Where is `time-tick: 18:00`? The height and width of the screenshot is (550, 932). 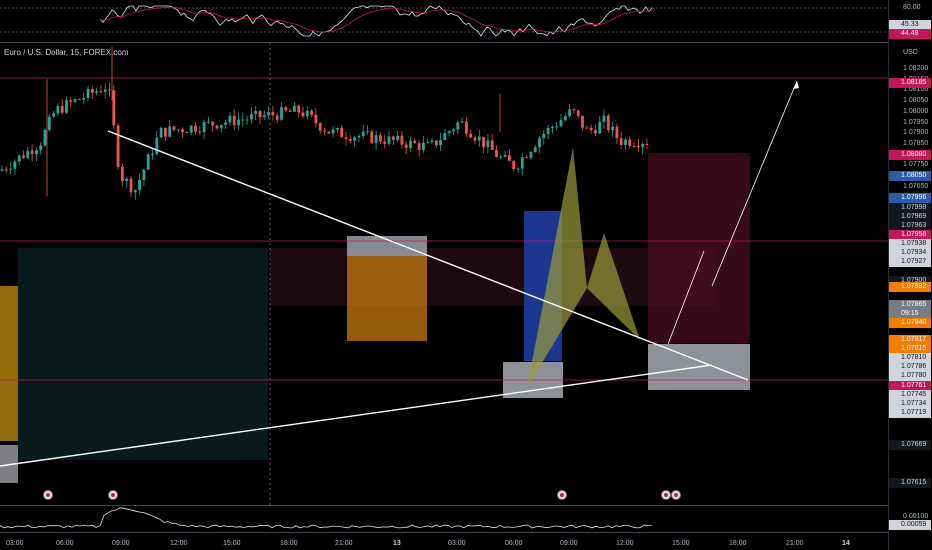
time-tick: 18:00 is located at coordinates (289, 543).